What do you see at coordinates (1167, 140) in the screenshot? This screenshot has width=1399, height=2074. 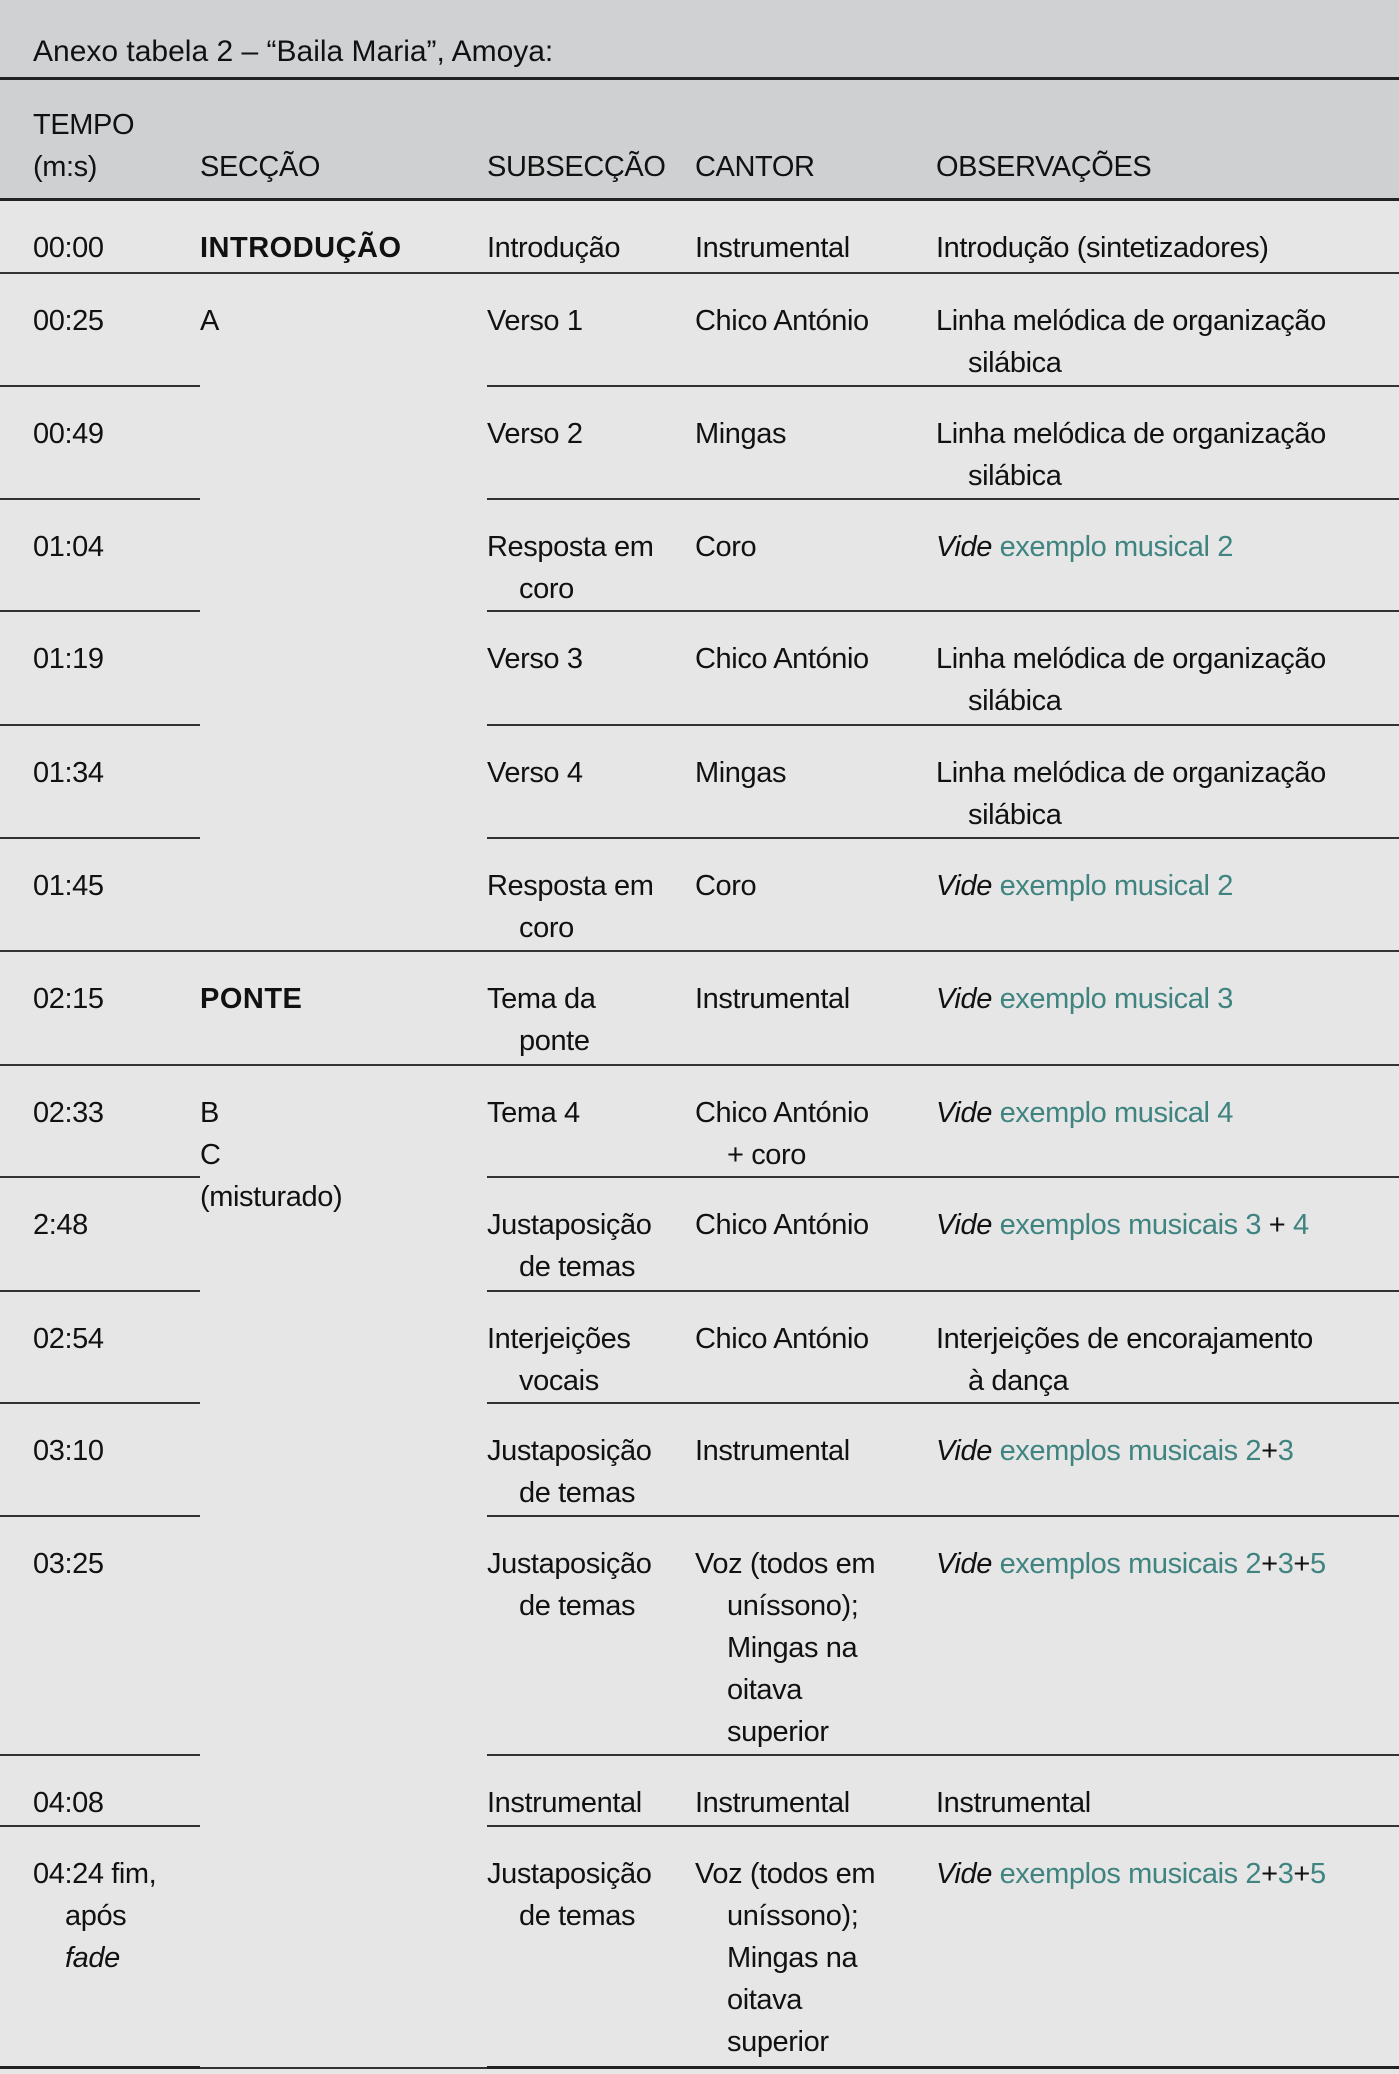 I see `header-observacoes: OBSERVAÇÕES` at bounding box center [1167, 140].